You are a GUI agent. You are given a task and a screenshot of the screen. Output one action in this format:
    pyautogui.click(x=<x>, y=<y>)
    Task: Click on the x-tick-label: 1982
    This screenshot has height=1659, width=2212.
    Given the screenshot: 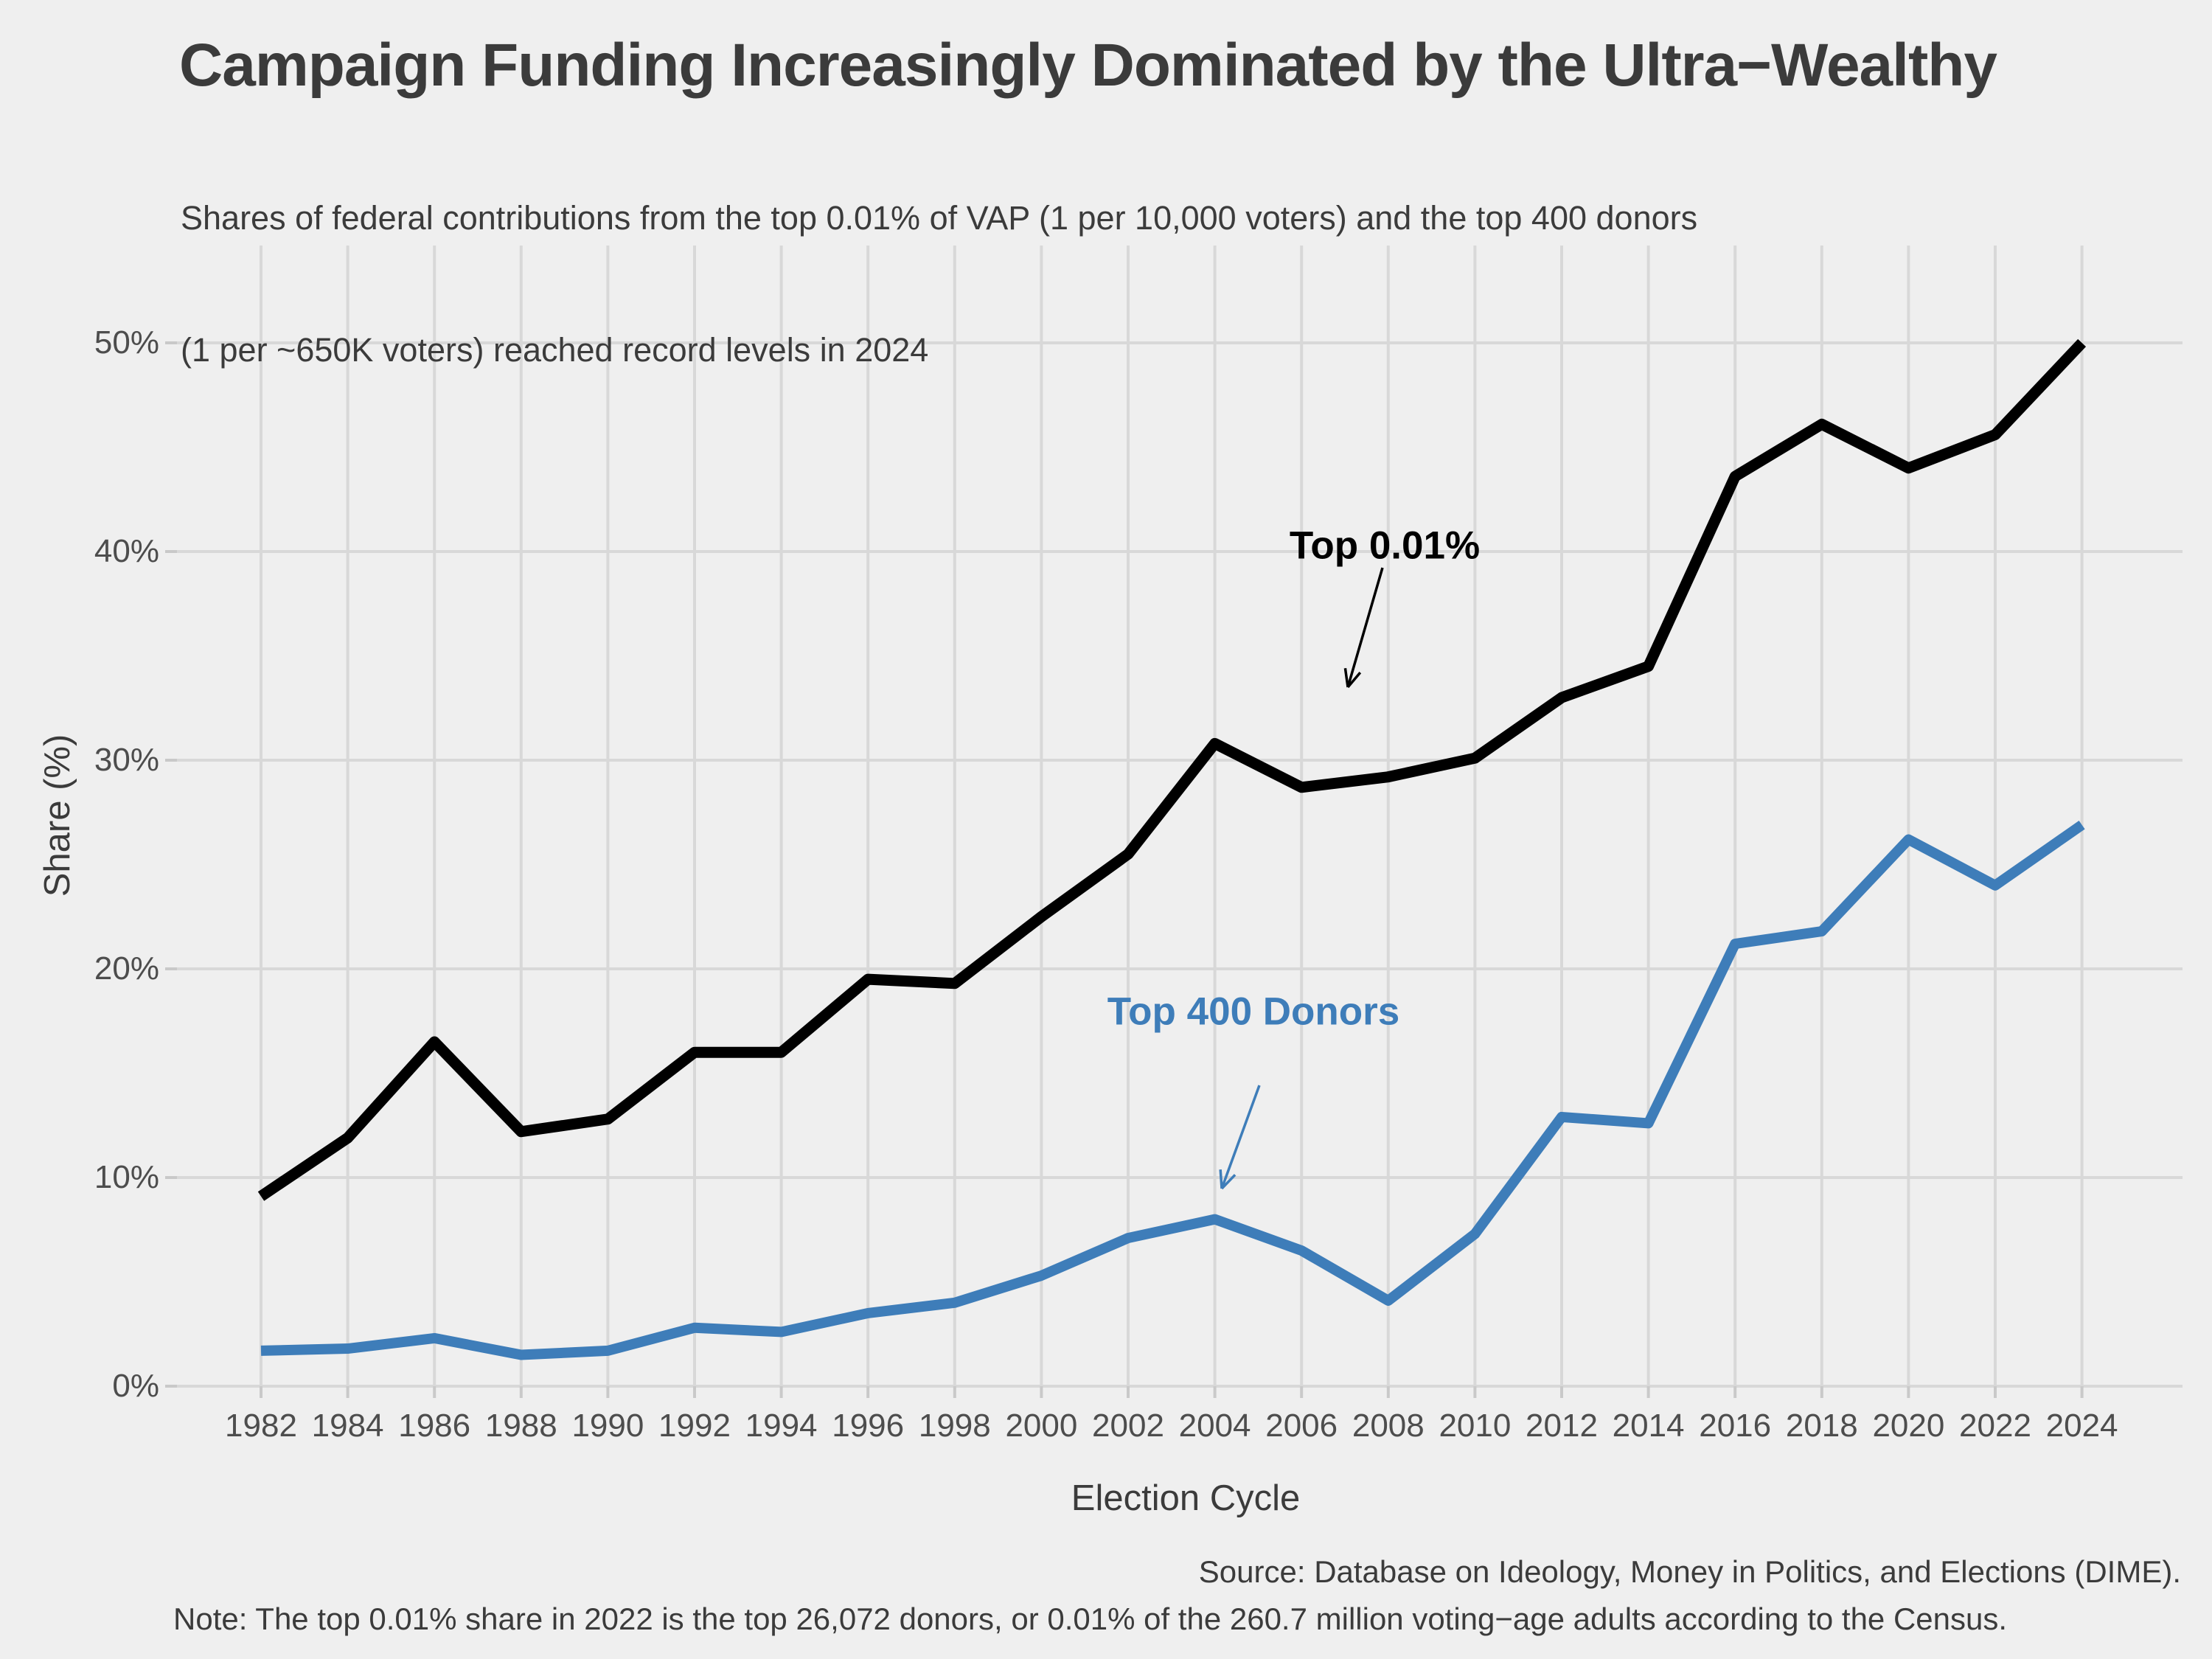 What is the action you would take?
    pyautogui.click(x=261, y=1426)
    